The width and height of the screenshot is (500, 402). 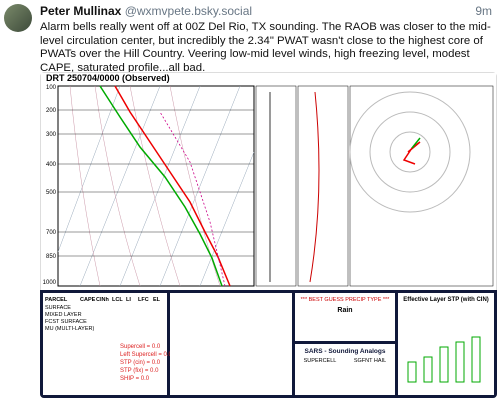 I want to click on parcel-box, so click(x=105, y=344).